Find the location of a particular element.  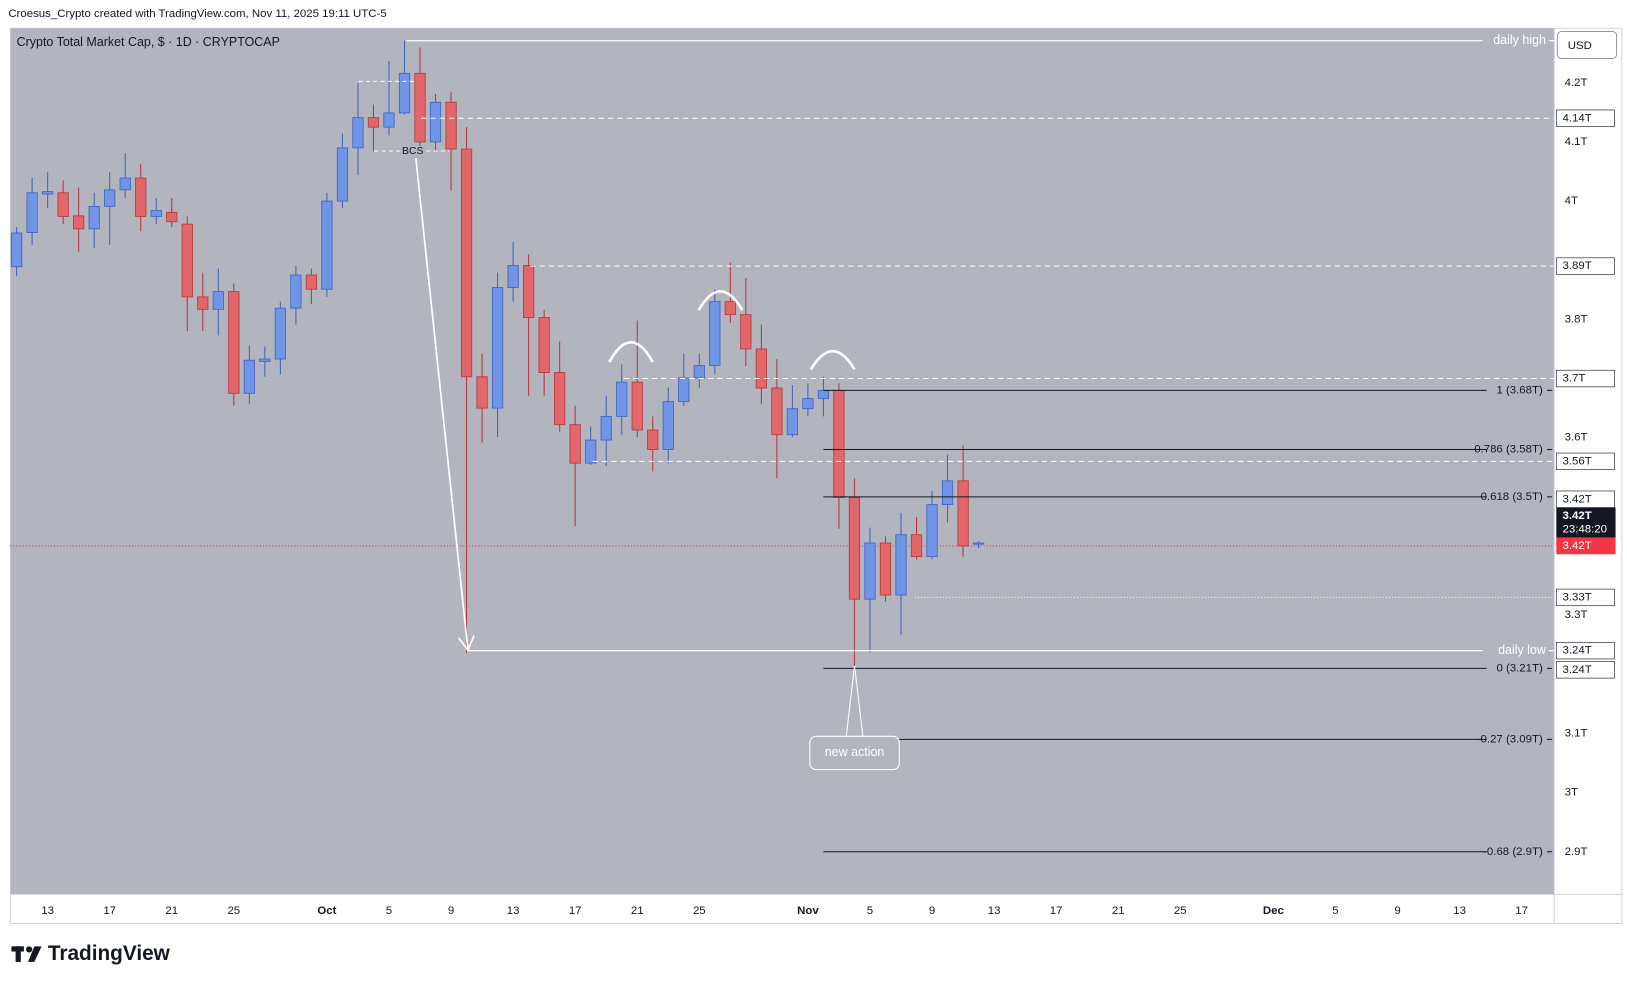

last-price-label: 3.42T is located at coordinates (1577, 546).